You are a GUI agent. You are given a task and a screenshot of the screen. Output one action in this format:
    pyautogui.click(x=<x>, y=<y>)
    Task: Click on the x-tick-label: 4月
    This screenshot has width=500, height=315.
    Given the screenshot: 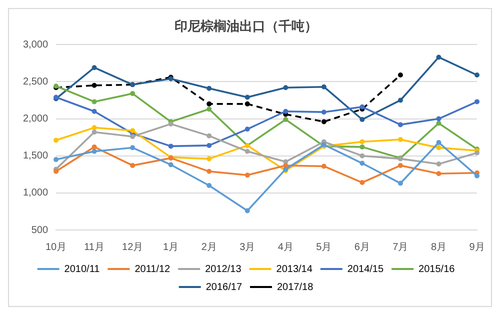 What is the action you would take?
    pyautogui.click(x=286, y=247)
    